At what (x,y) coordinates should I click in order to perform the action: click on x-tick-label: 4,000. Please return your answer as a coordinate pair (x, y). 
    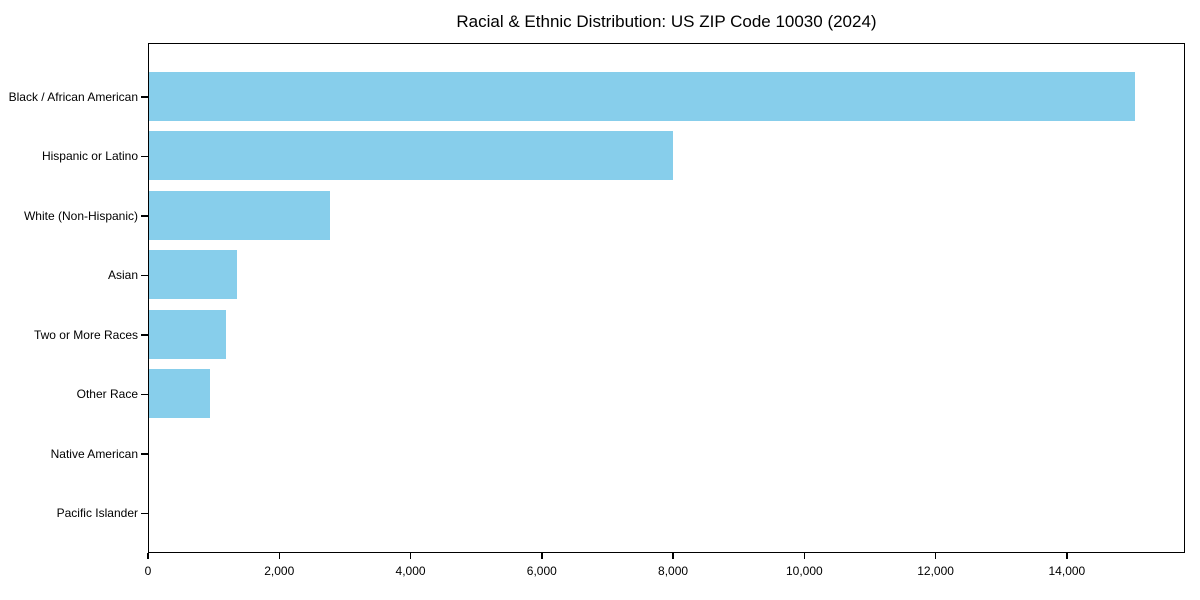
    Looking at the image, I should click on (410, 571).